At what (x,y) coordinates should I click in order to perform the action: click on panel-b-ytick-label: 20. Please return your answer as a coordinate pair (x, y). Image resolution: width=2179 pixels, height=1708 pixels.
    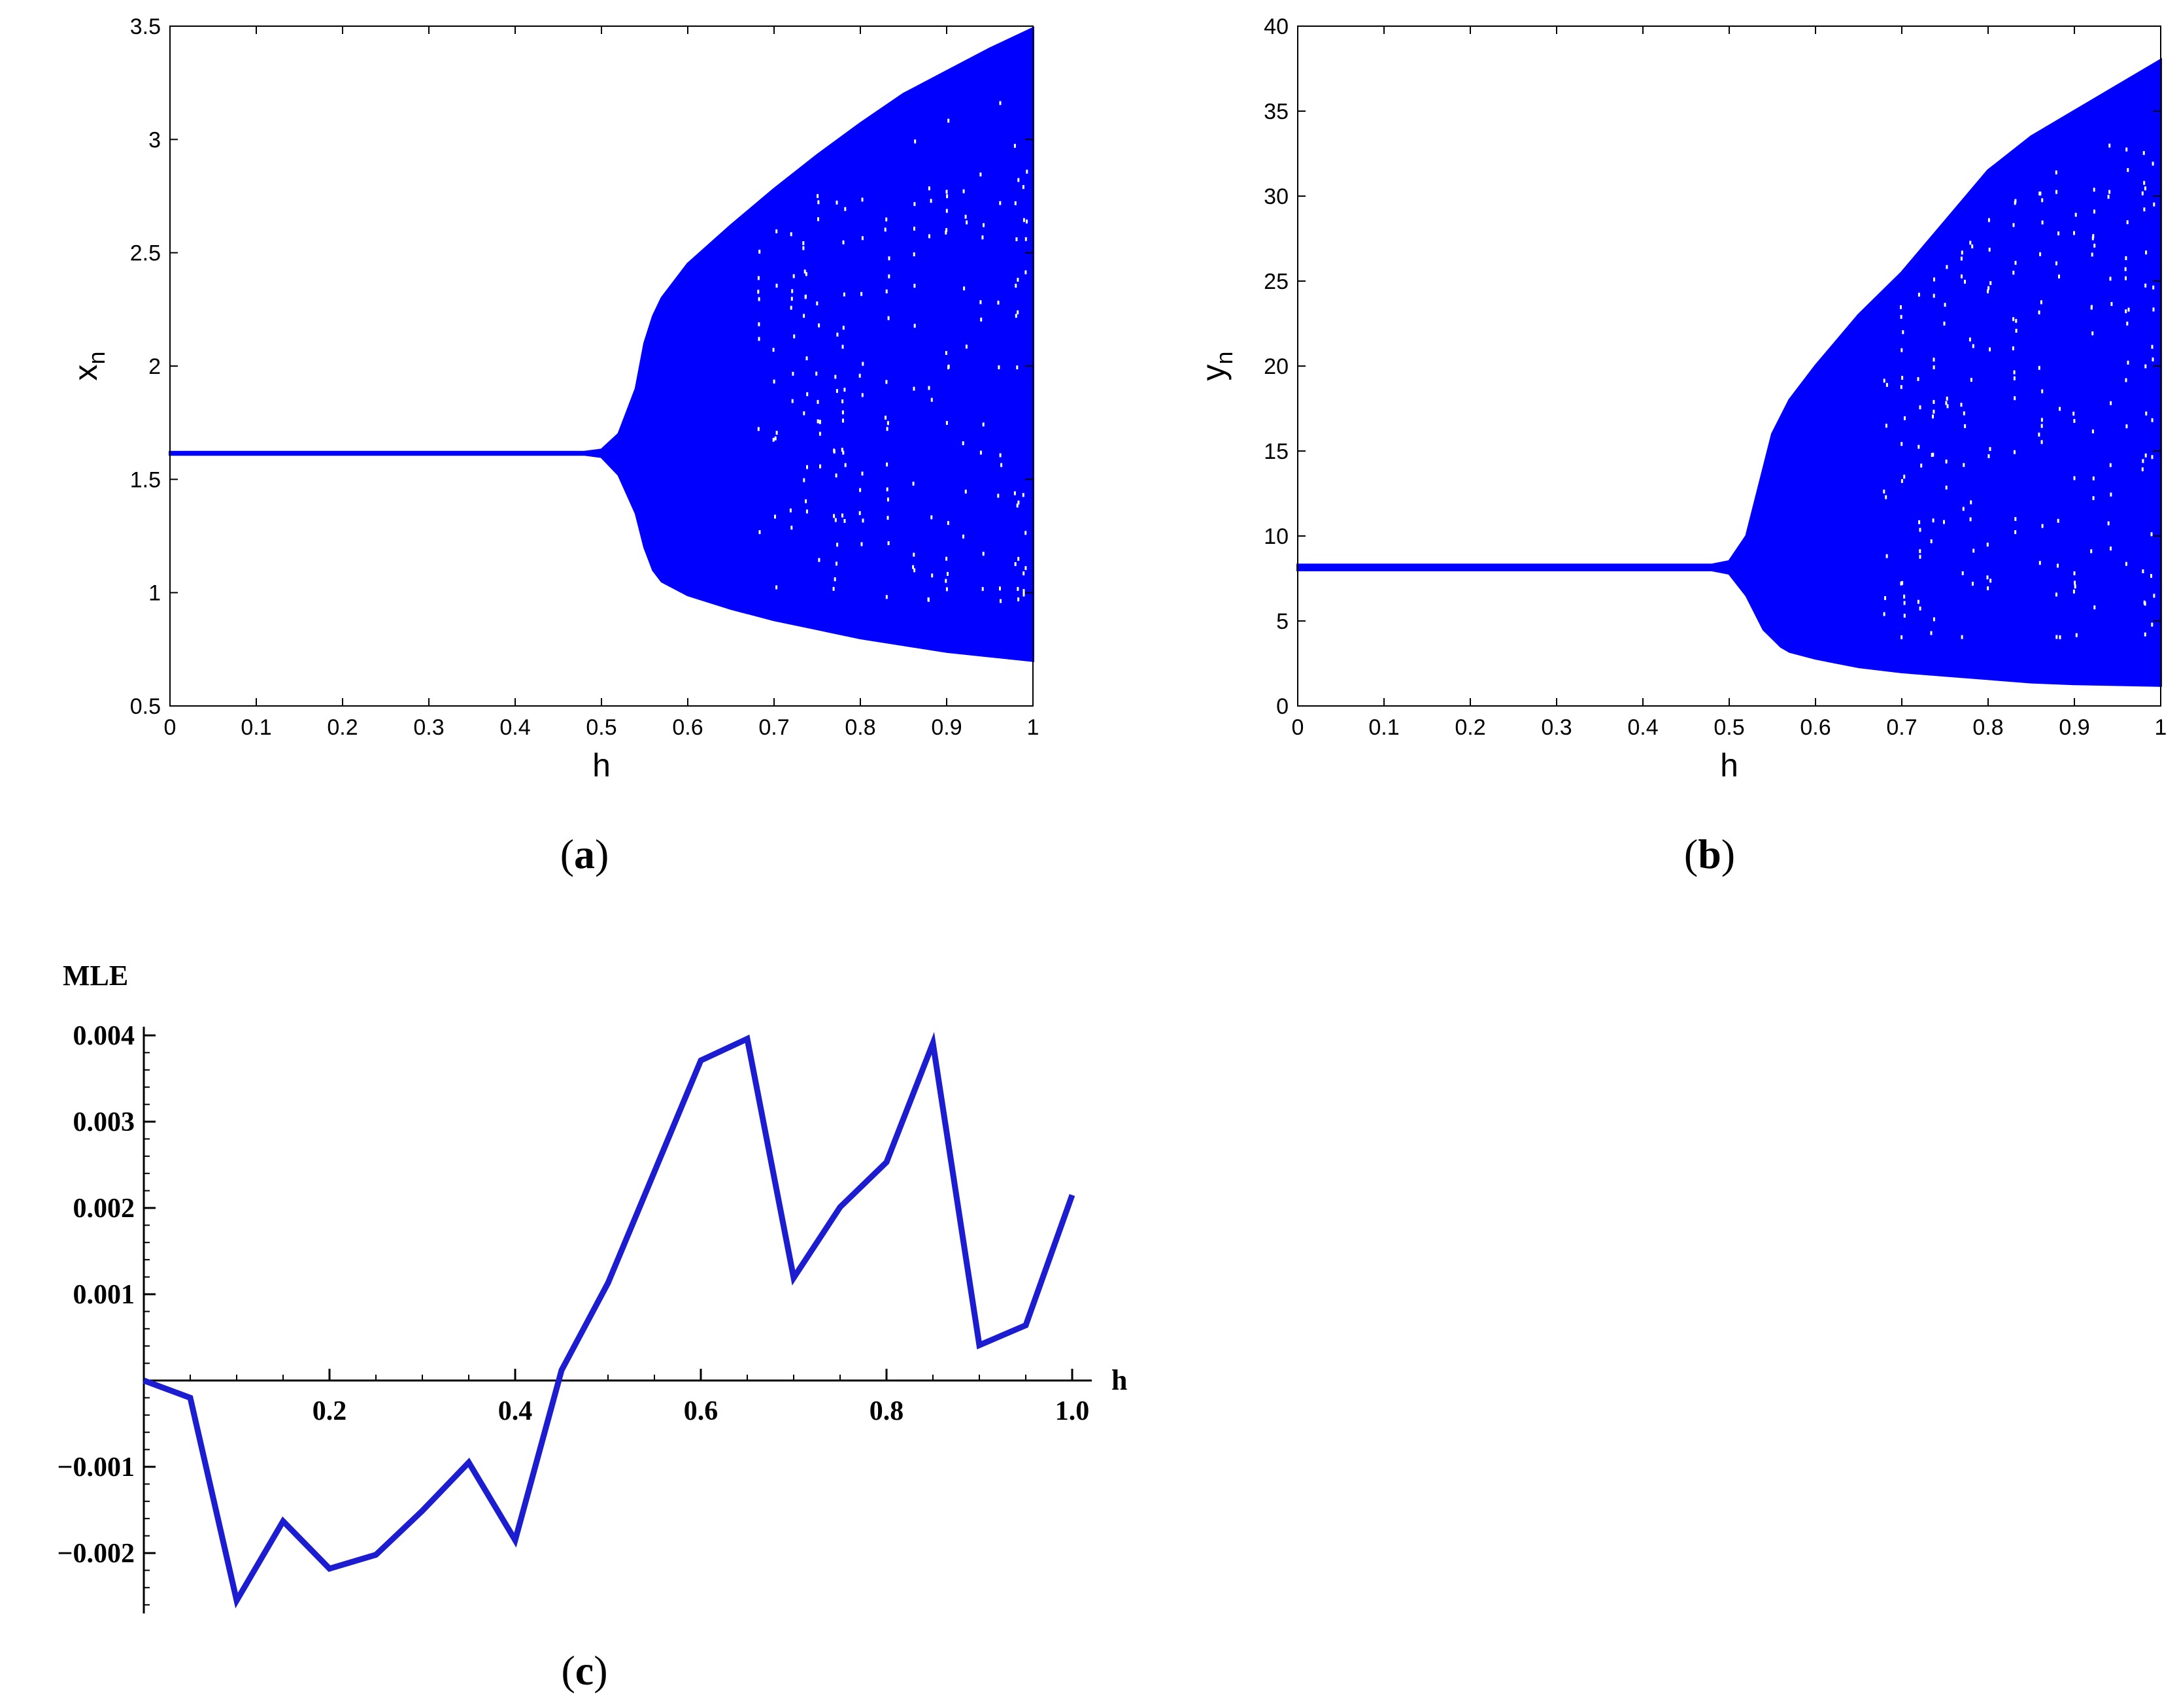
    Looking at the image, I should click on (1276, 366).